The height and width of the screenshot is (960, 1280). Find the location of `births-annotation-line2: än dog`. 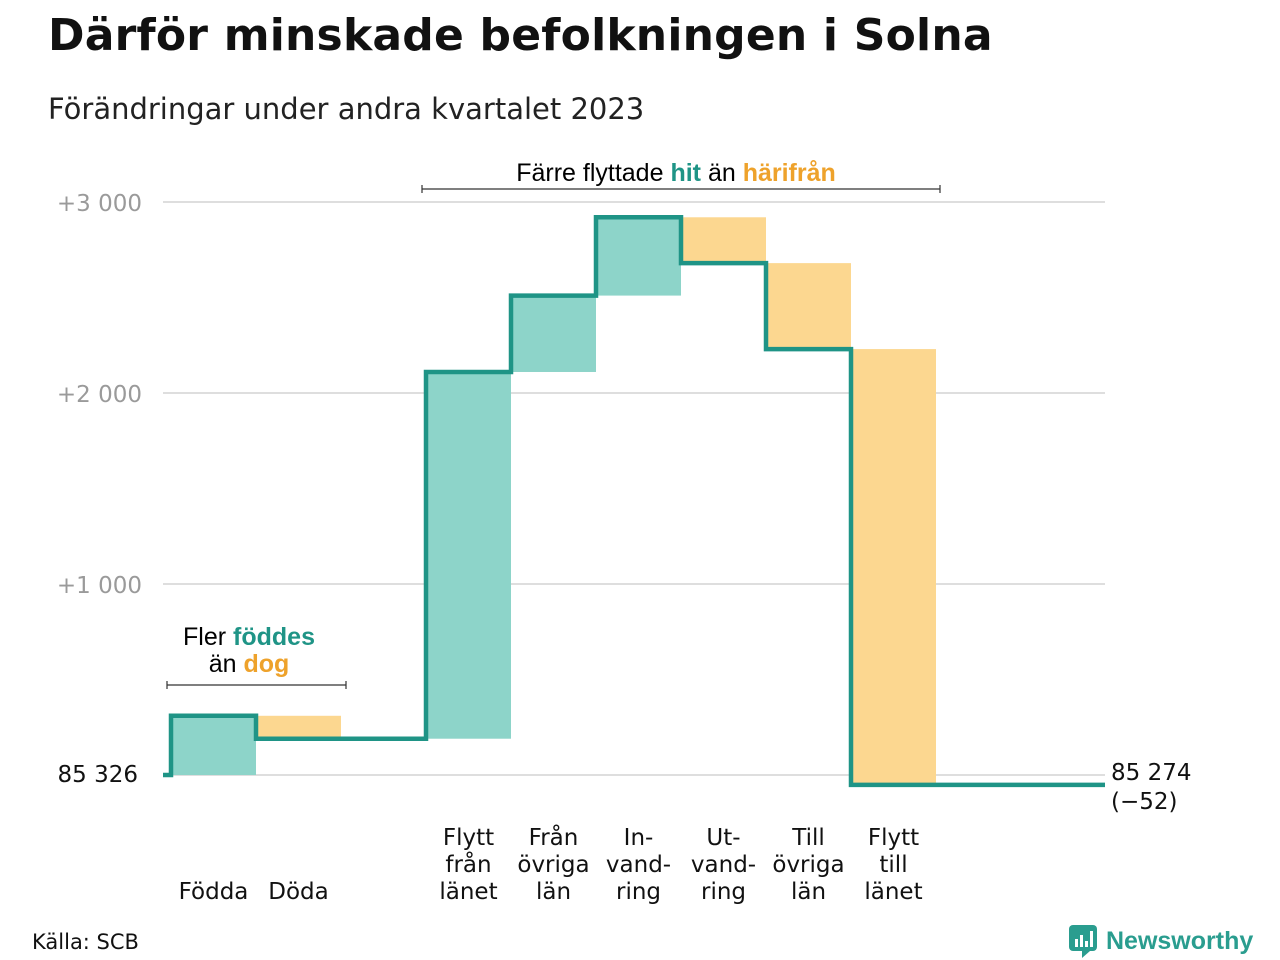

births-annotation-line2: än dog is located at coordinates (249, 664).